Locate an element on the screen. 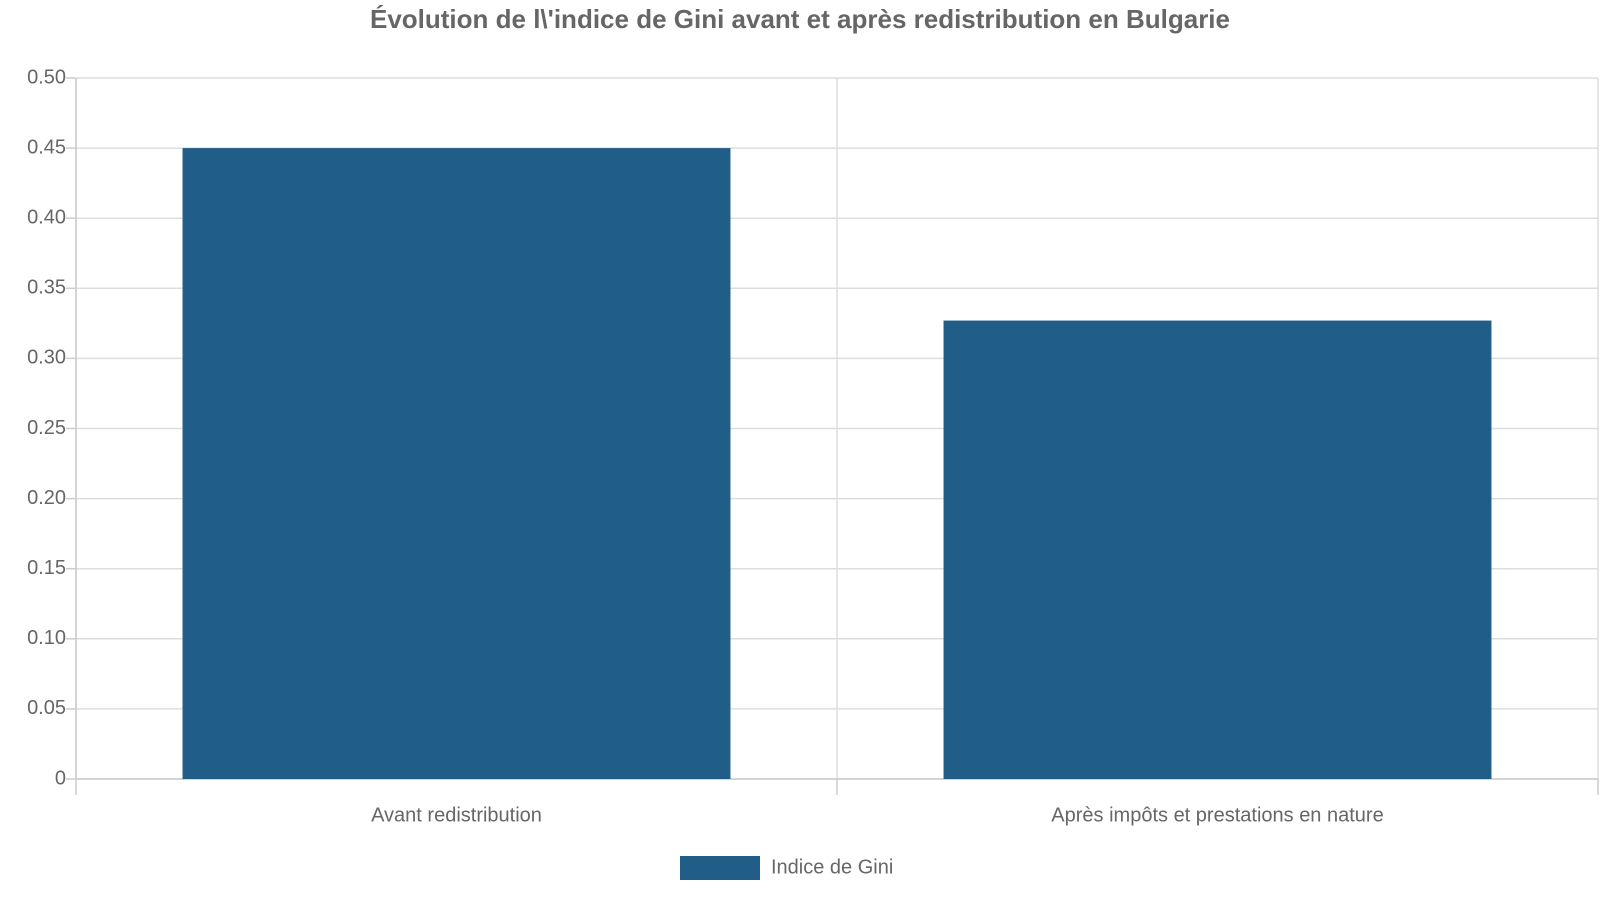  y-tick-label: 0.25 is located at coordinates (46, 428).